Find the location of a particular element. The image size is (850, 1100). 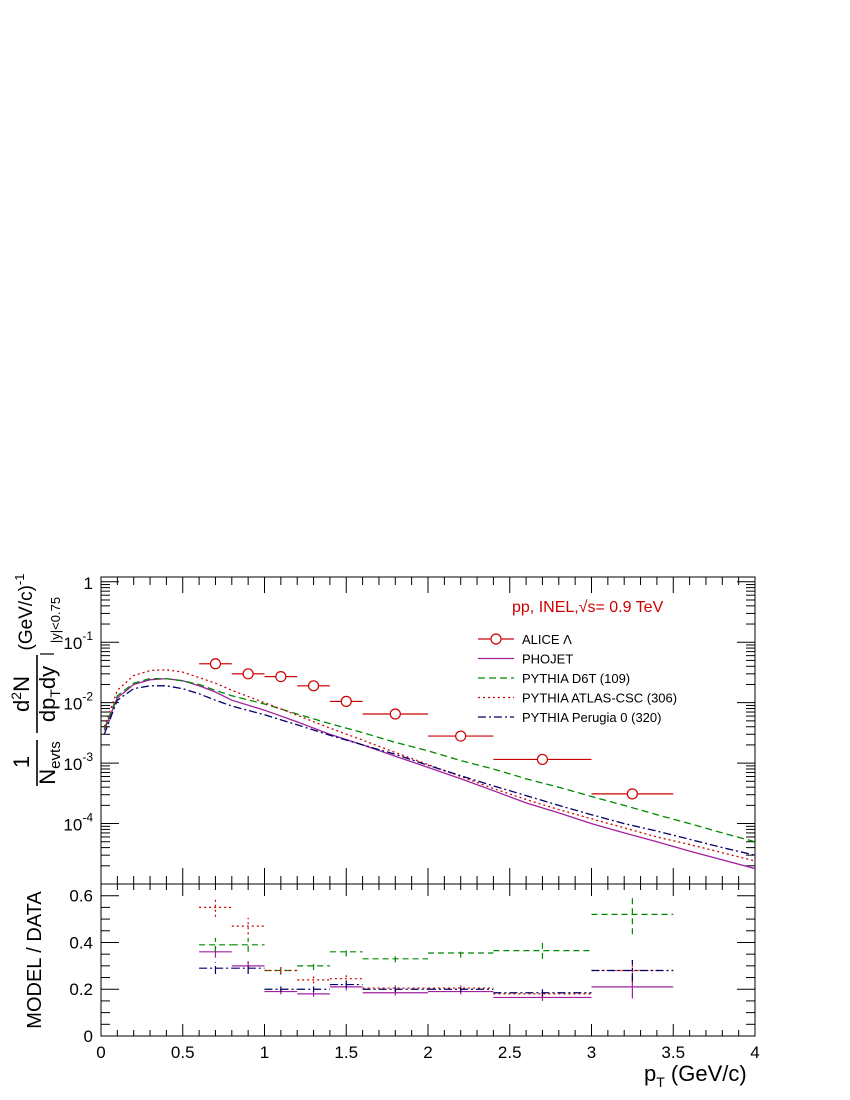

curve-phojet is located at coordinates (429, 773).